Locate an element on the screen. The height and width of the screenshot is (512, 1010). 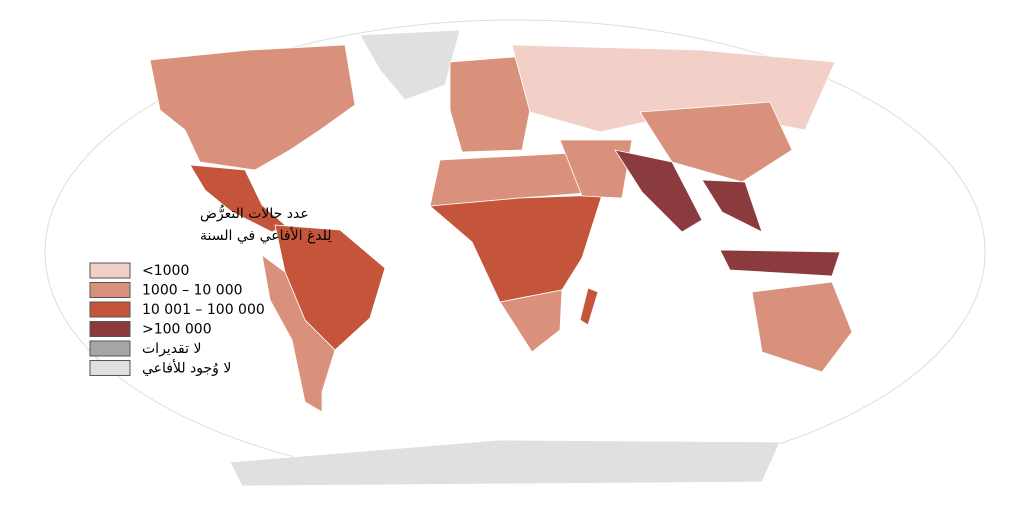
legend-title: عدد حالات التعرُّض is located at coordinates (254, 213).